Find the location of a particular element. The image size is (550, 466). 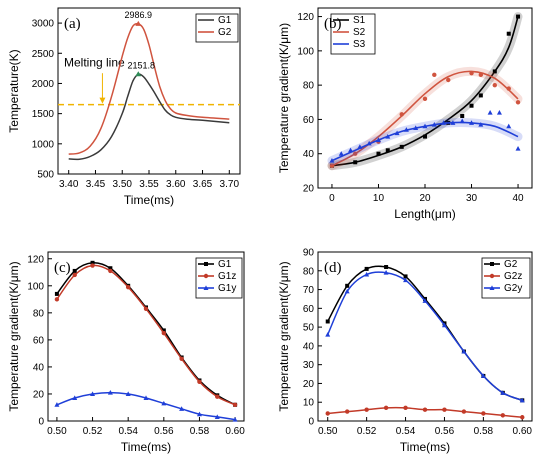

melting-arrow-head is located at coordinates (102, 100).